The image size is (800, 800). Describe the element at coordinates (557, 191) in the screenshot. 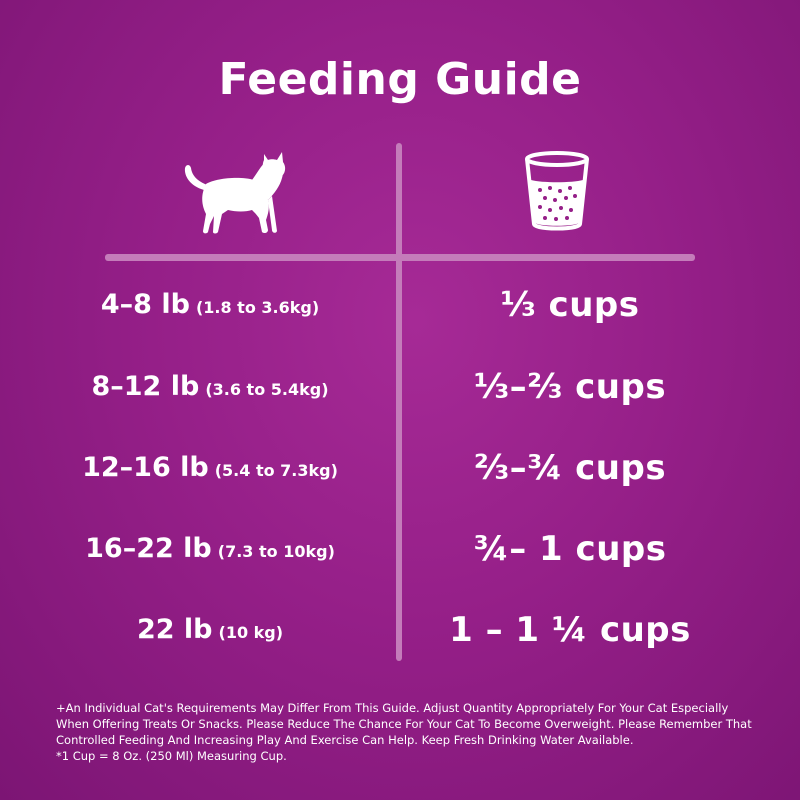

I see `measuring-cup-icon` at that location.